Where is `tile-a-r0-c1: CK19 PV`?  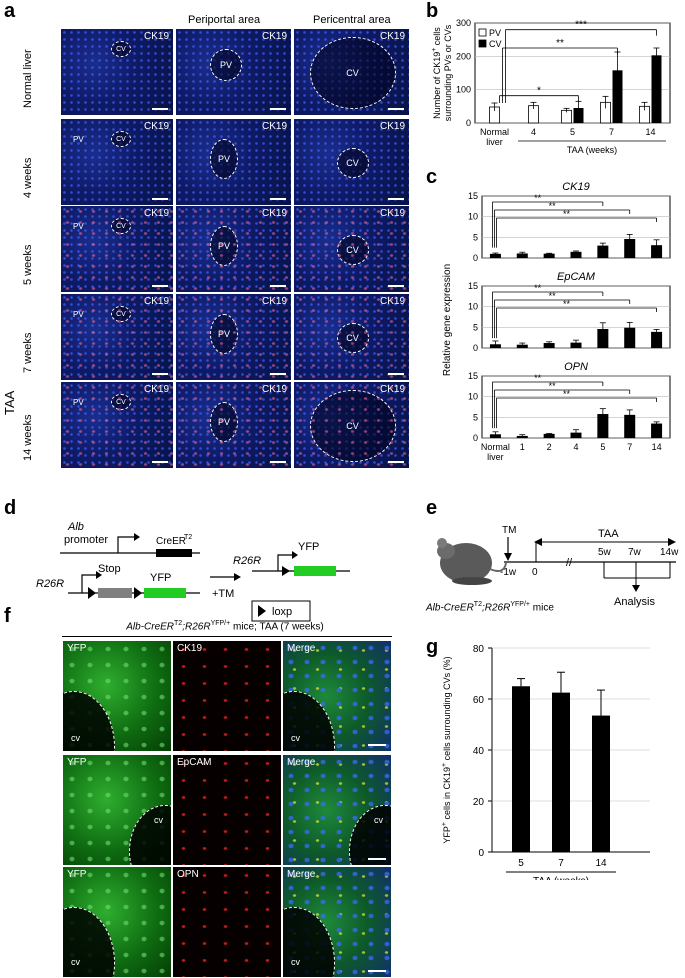 tile-a-r0-c1: CK19 PV is located at coordinates (233, 72).